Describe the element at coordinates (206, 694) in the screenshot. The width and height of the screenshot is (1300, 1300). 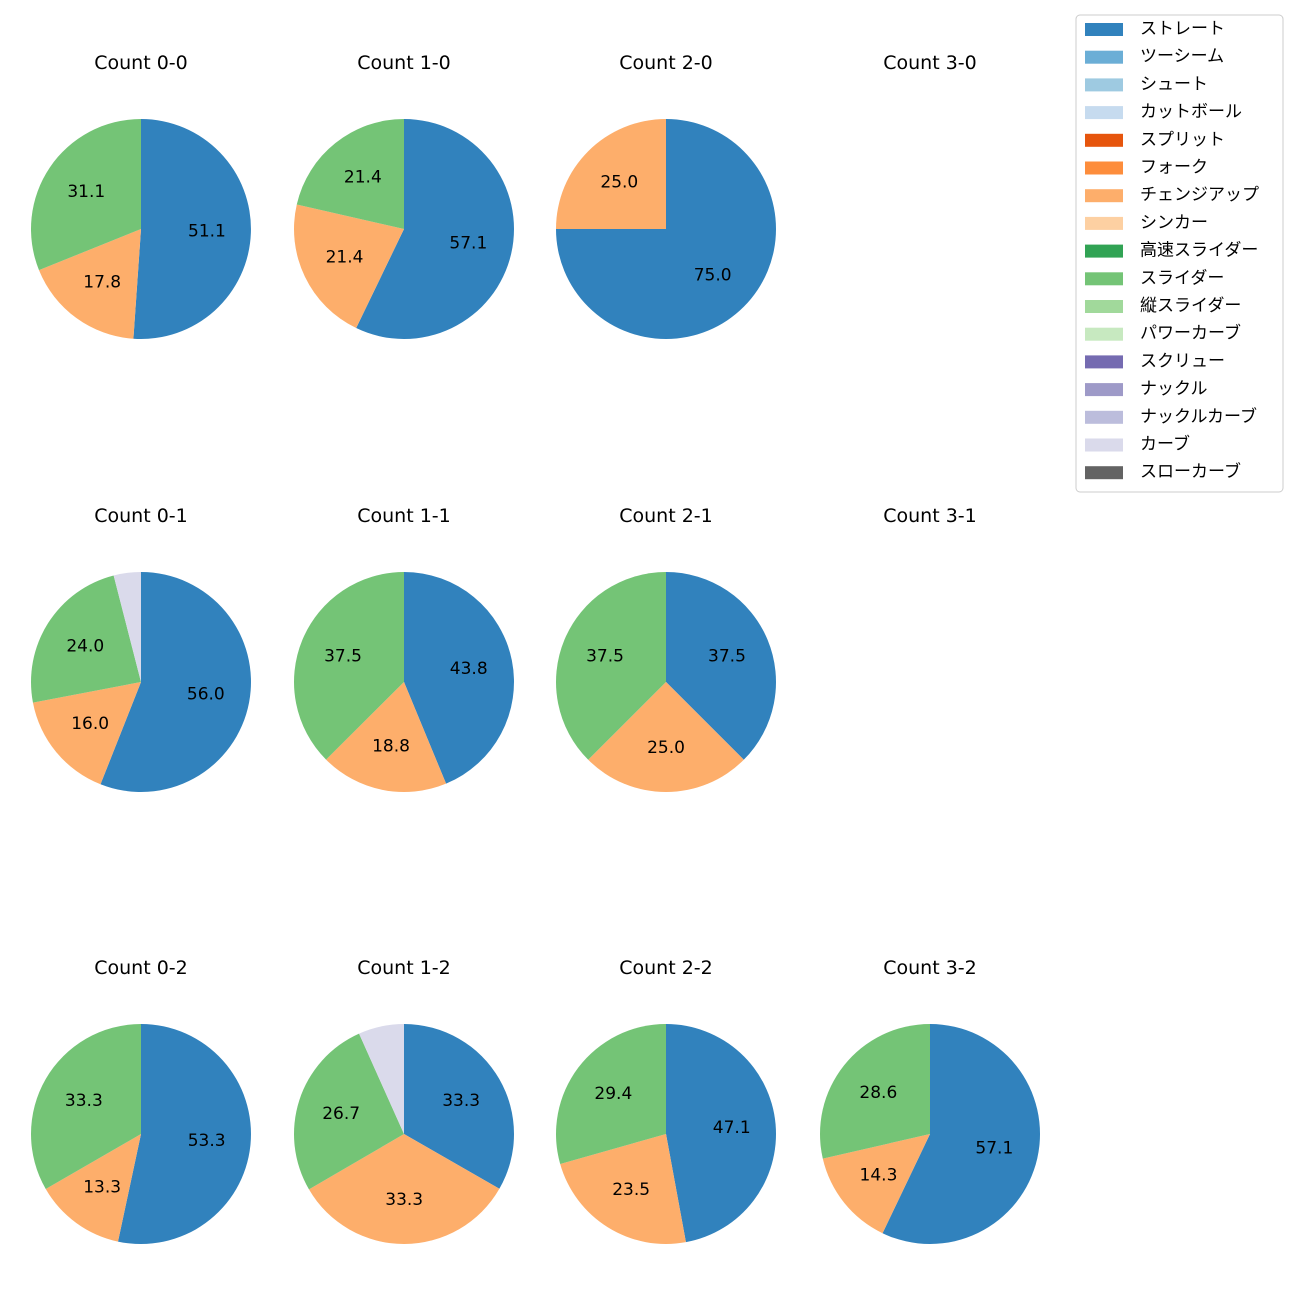
I see `slice-label: 56.0` at that location.